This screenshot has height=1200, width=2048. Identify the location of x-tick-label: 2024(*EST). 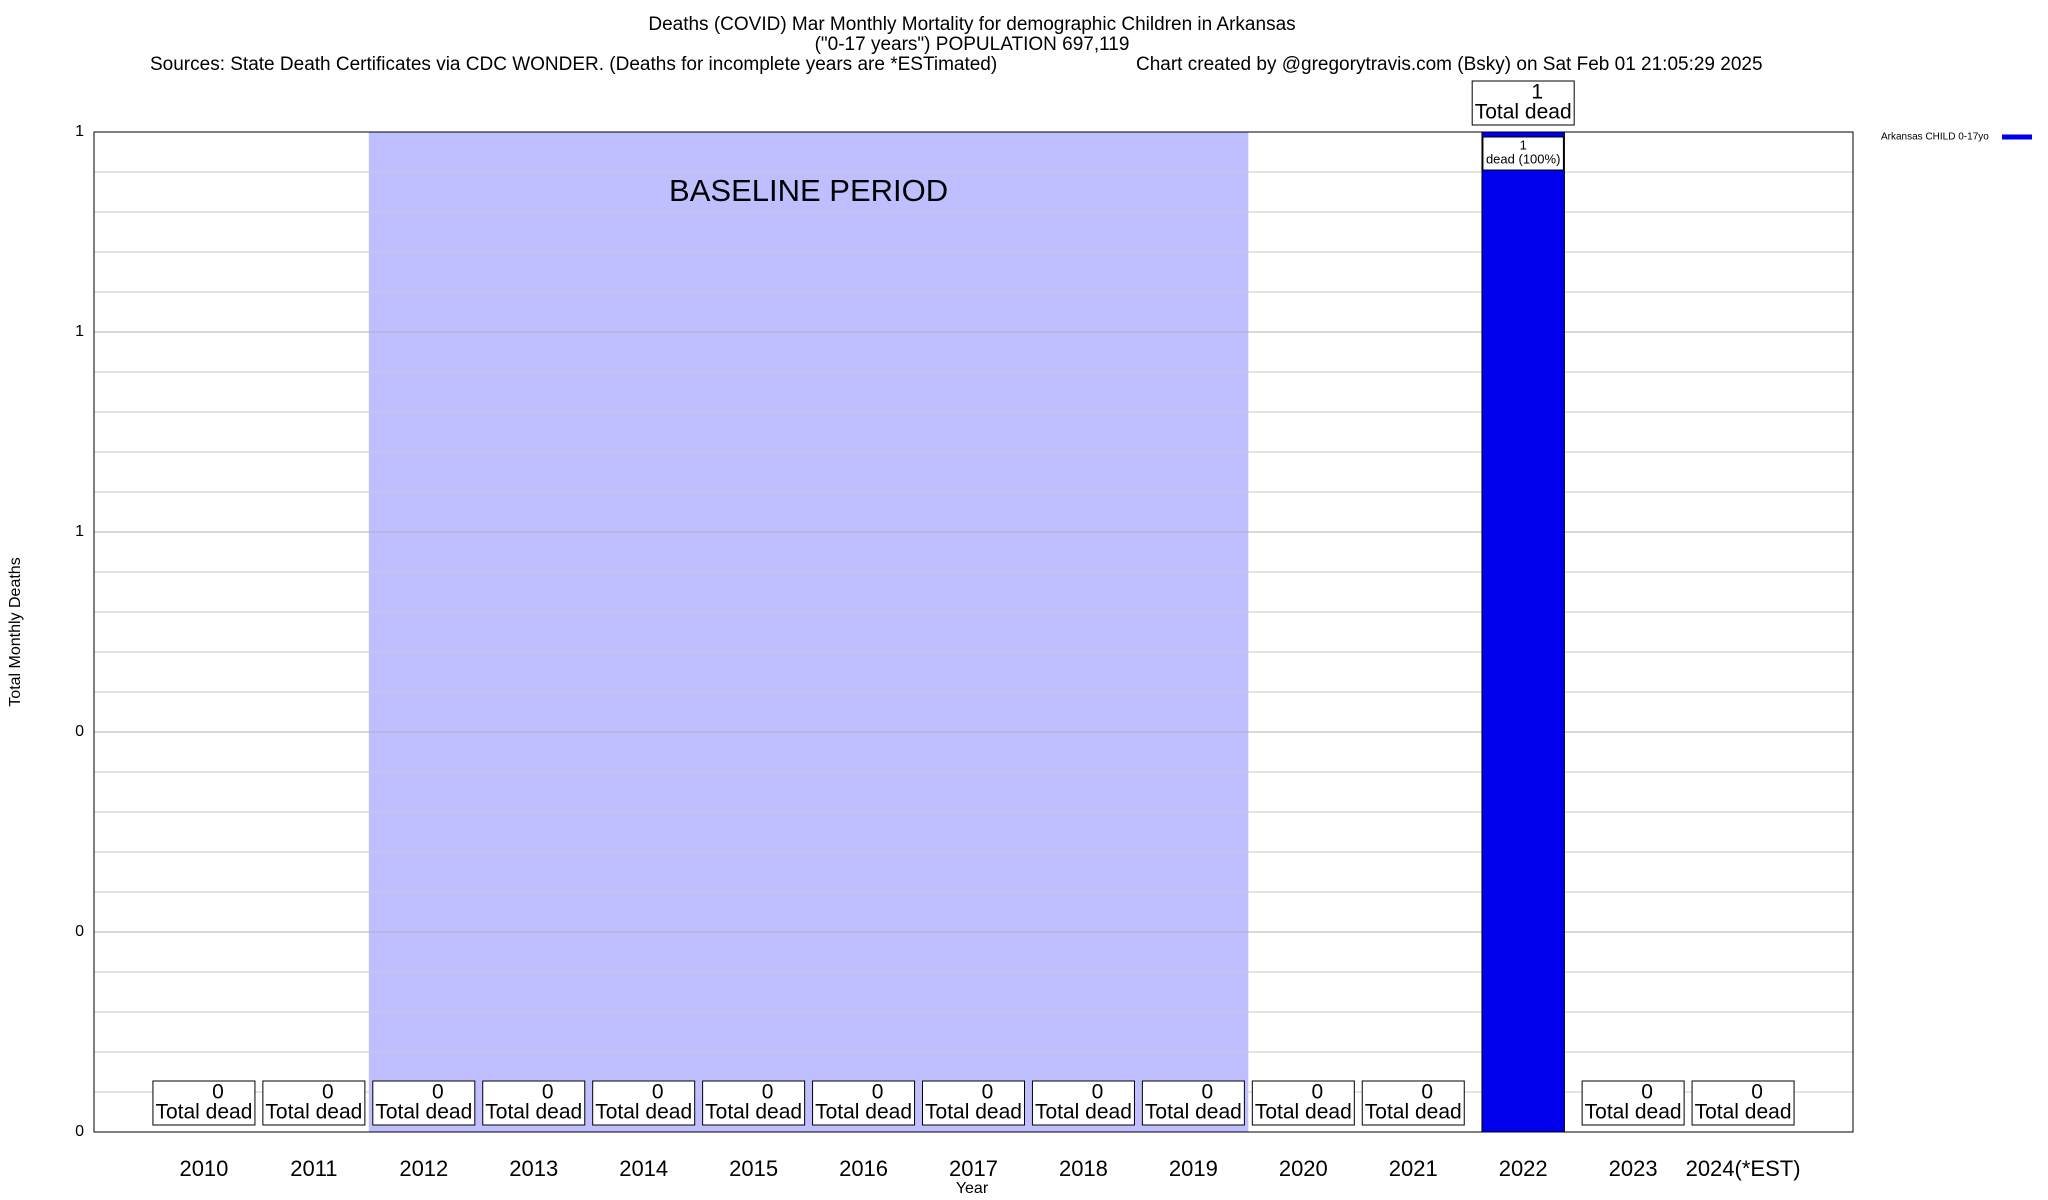
(1743, 1168).